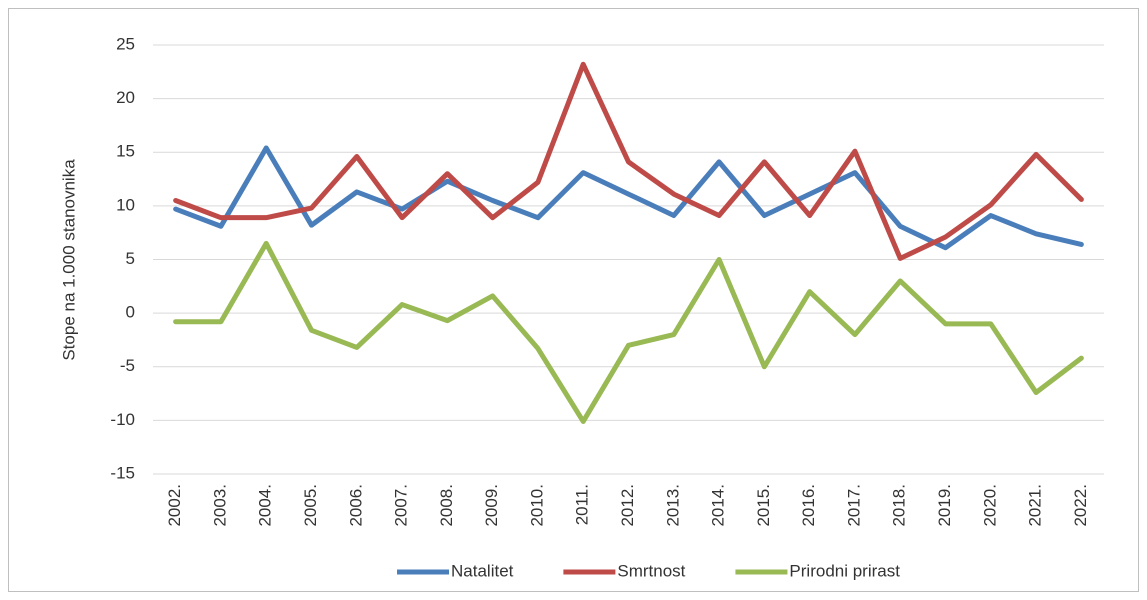 This screenshot has width=1147, height=600. What do you see at coordinates (125, 43) in the screenshot?
I see `y-tick-label: 25` at bounding box center [125, 43].